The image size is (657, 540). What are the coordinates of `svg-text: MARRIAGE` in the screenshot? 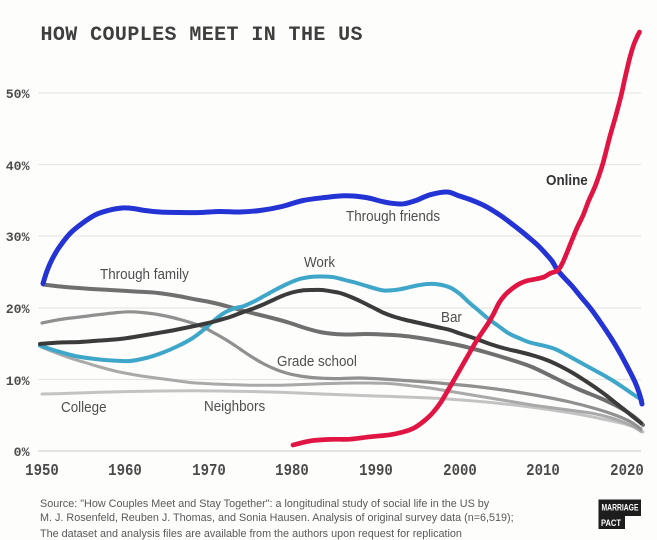 It's located at (620, 508).